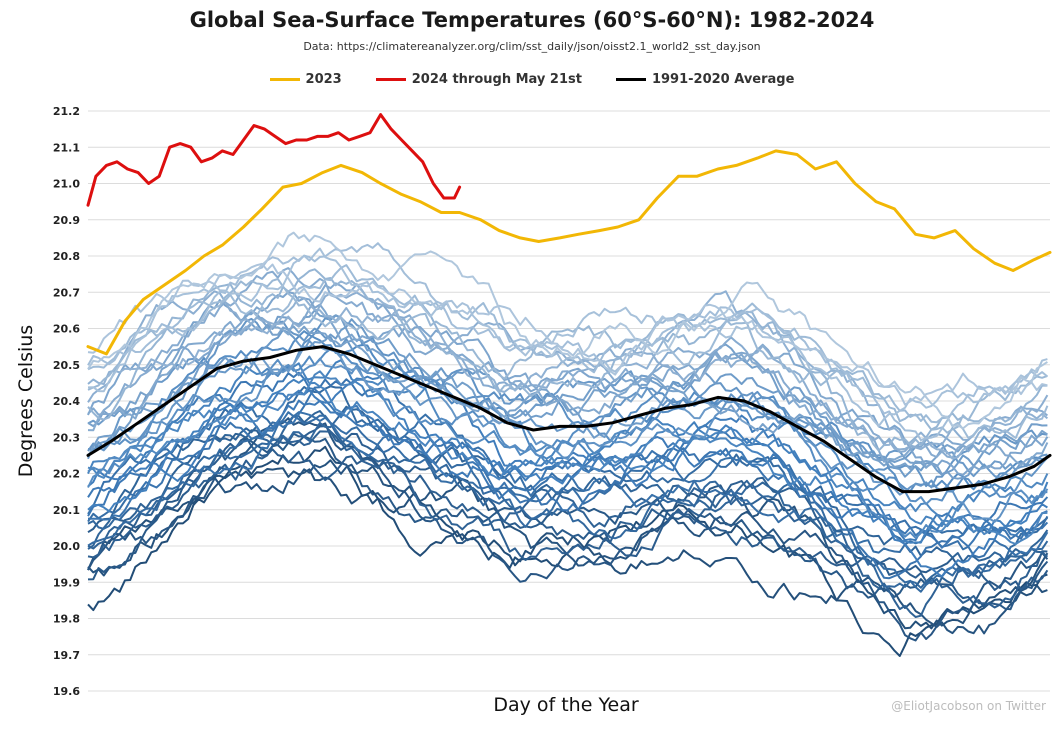  I want to click on y-tick-label: 20.4, so click(66, 401).